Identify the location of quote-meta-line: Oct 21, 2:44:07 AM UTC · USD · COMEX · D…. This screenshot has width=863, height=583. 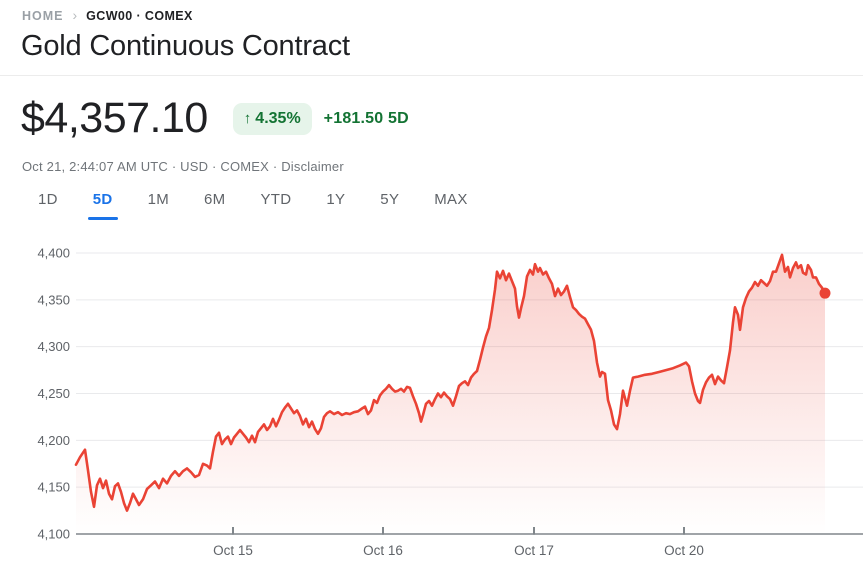
(183, 166).